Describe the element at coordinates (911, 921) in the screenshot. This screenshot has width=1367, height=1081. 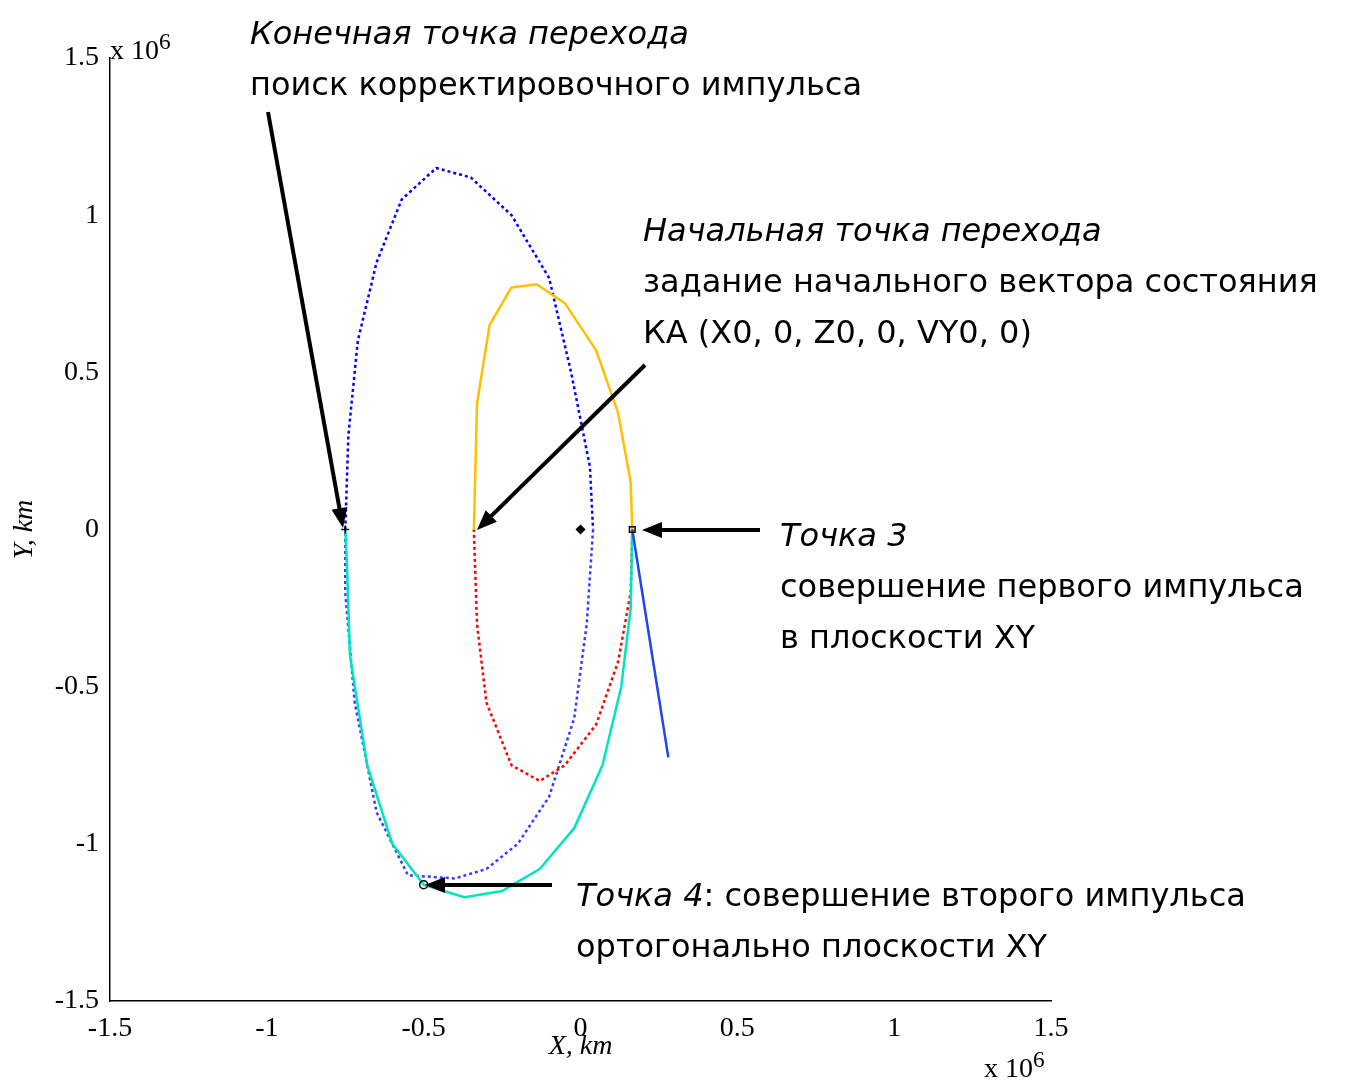
I see `annotation: Точка 4: совершение второго импульса ортогонально плоскости XY` at that location.